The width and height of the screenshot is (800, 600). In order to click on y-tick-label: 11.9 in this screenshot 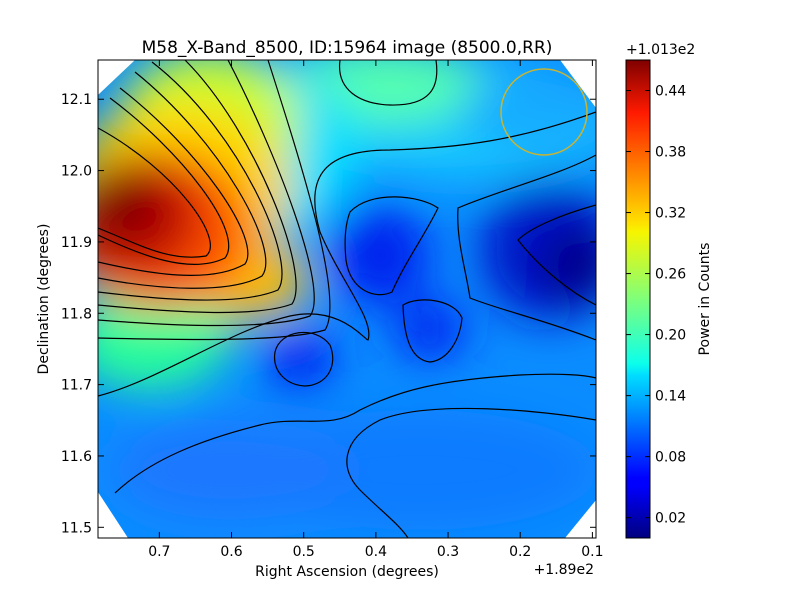, I will do `click(76, 243)`.